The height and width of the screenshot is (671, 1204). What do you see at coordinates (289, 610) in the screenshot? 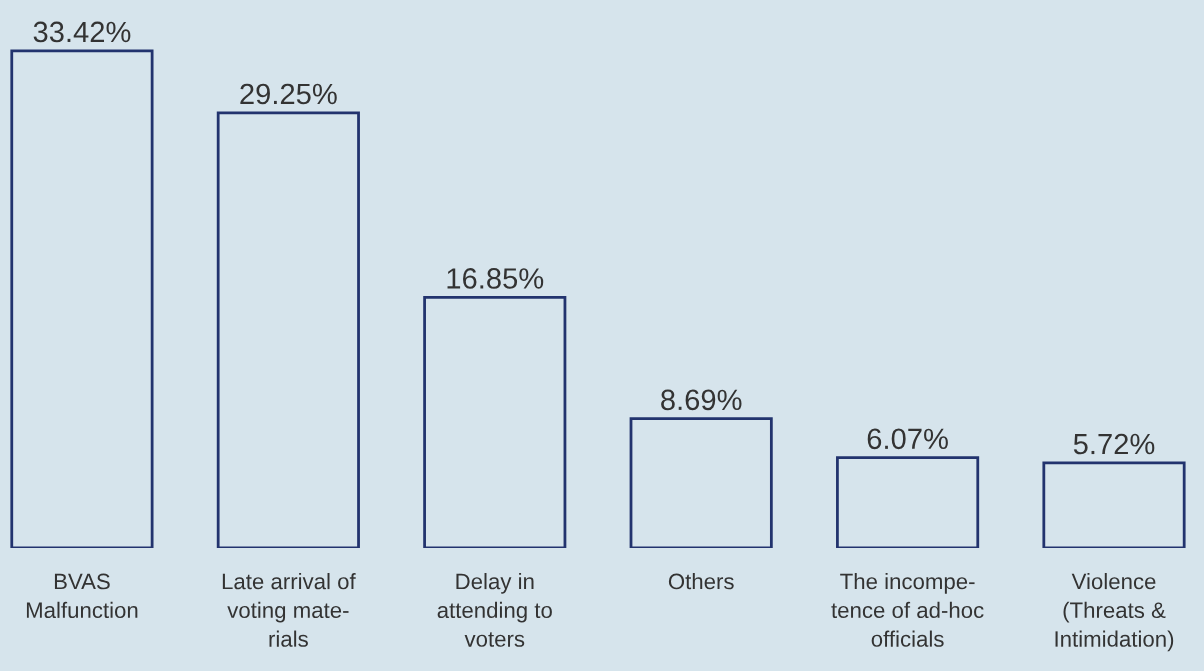
I see `x-tick-label: Late arrival of voting mate- rials` at bounding box center [289, 610].